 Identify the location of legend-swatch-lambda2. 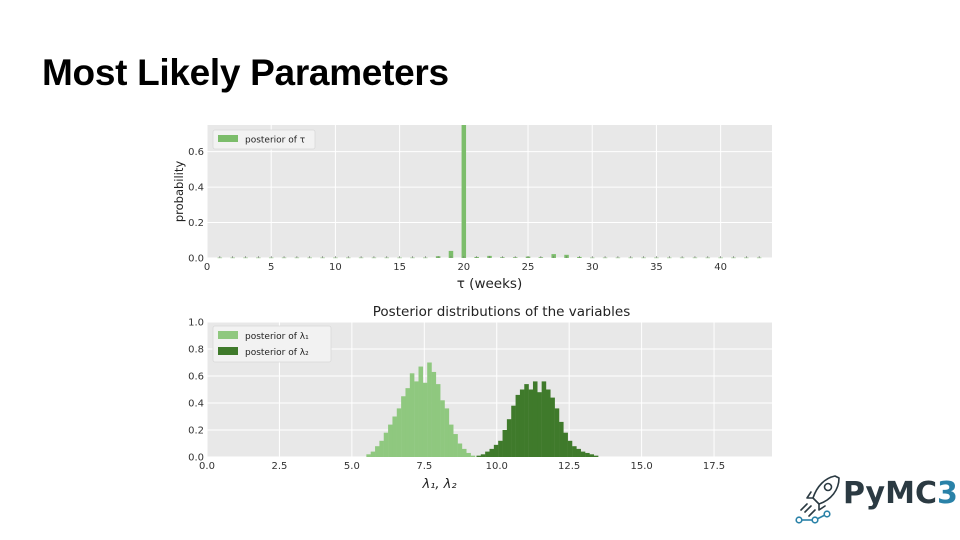
(228, 351).